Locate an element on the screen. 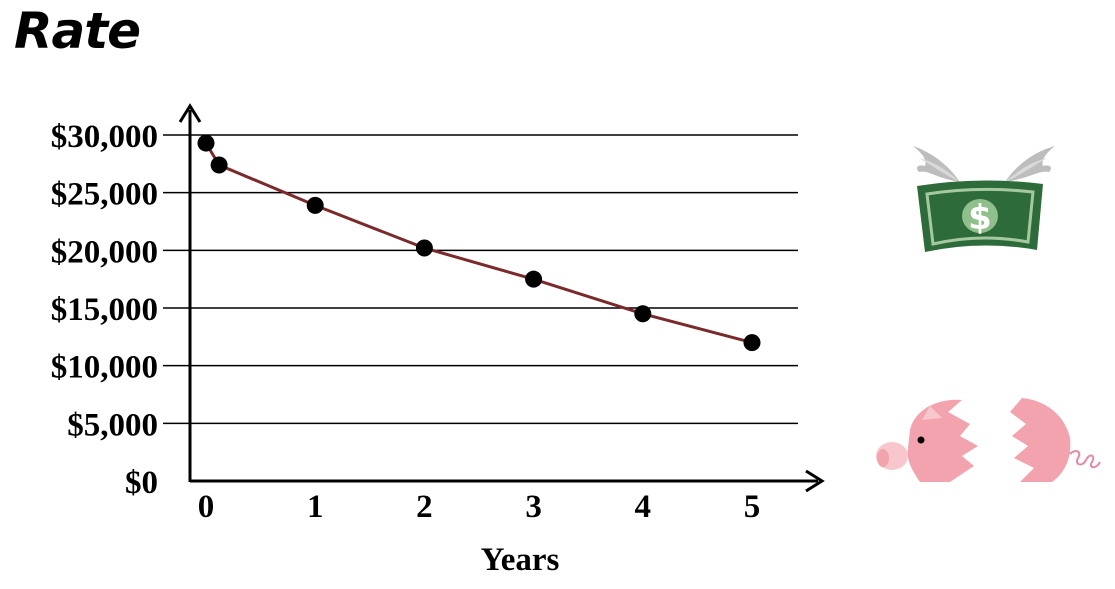  x-tick-label: 2 is located at coordinates (424, 507).